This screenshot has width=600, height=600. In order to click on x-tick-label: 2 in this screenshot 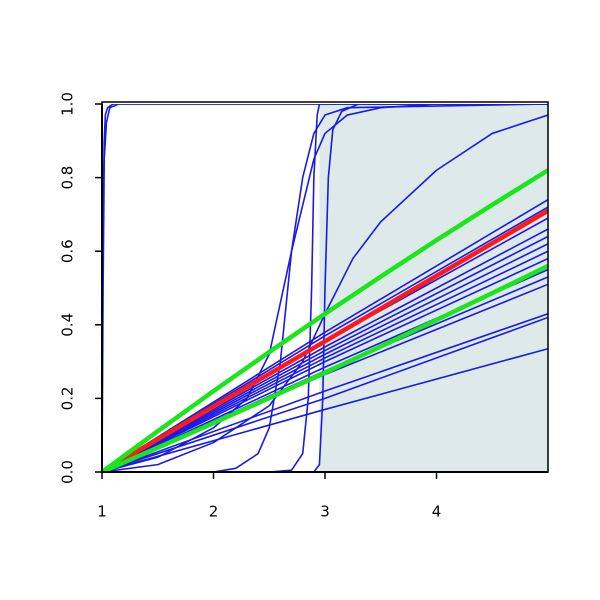, I will do `click(214, 512)`.